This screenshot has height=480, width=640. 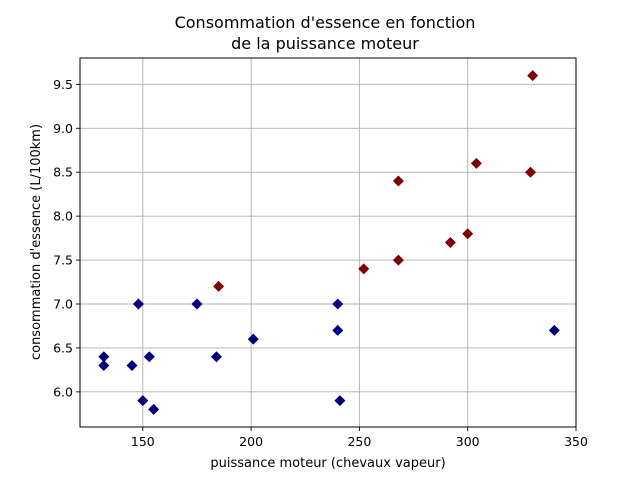 What do you see at coordinates (327, 463) in the screenshot?
I see `x-axis-label: puissance moteur (chevaux vapeur)` at bounding box center [327, 463].